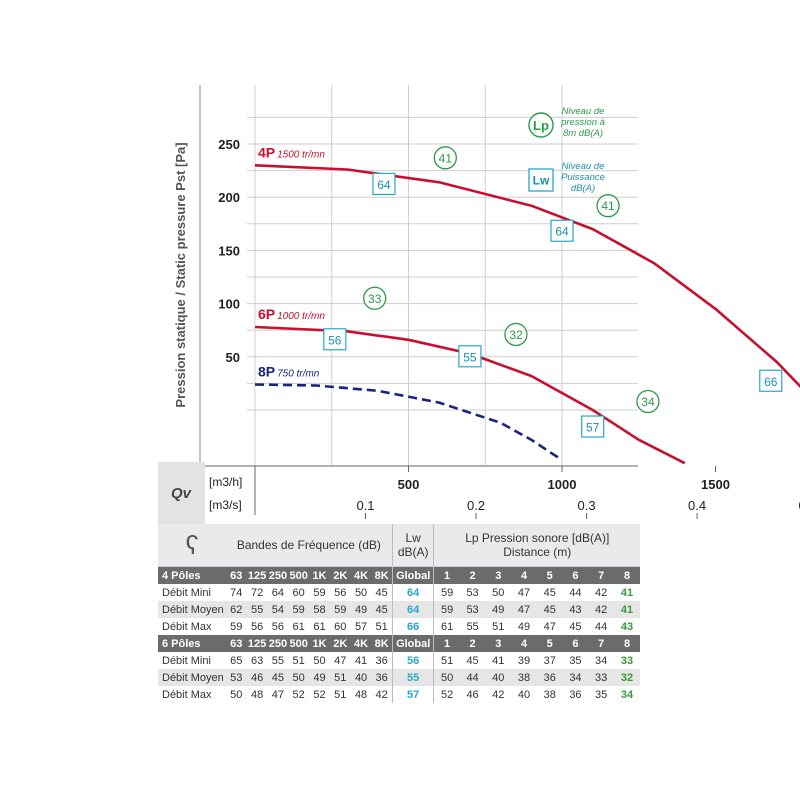 Image resolution: width=800 pixels, height=800 pixels. Describe the element at coordinates (498, 694) in the screenshot. I see `lp-value: 42` at that location.